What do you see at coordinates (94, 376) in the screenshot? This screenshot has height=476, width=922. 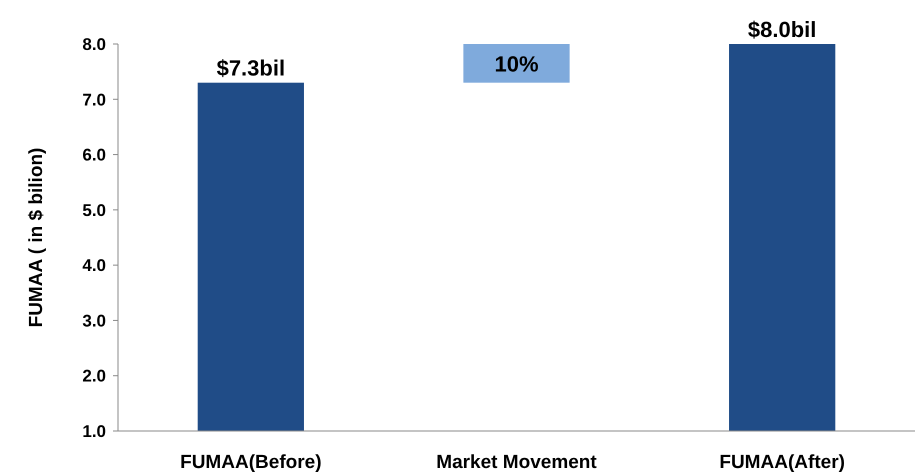 I see `y-tick-label: 2.0` at bounding box center [94, 376].